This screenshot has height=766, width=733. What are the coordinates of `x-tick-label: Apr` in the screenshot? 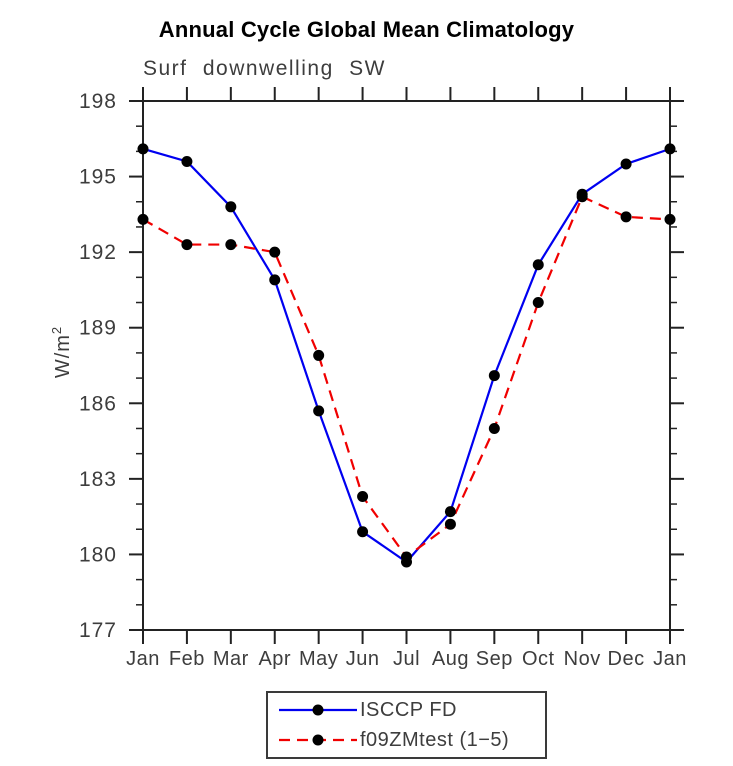 It's located at (274, 659).